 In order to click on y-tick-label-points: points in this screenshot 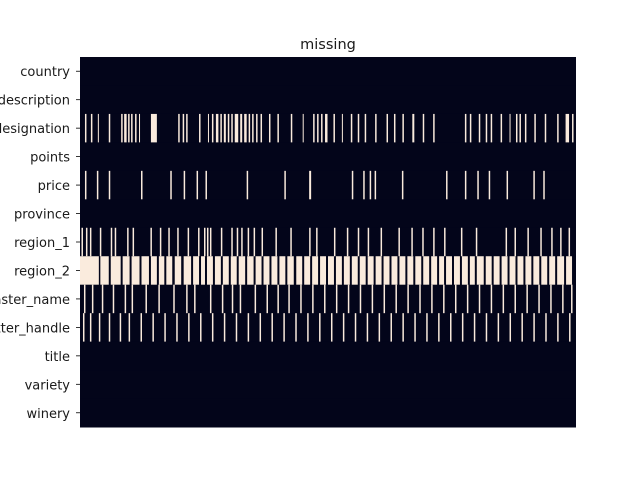, I will do `click(50, 158)`.